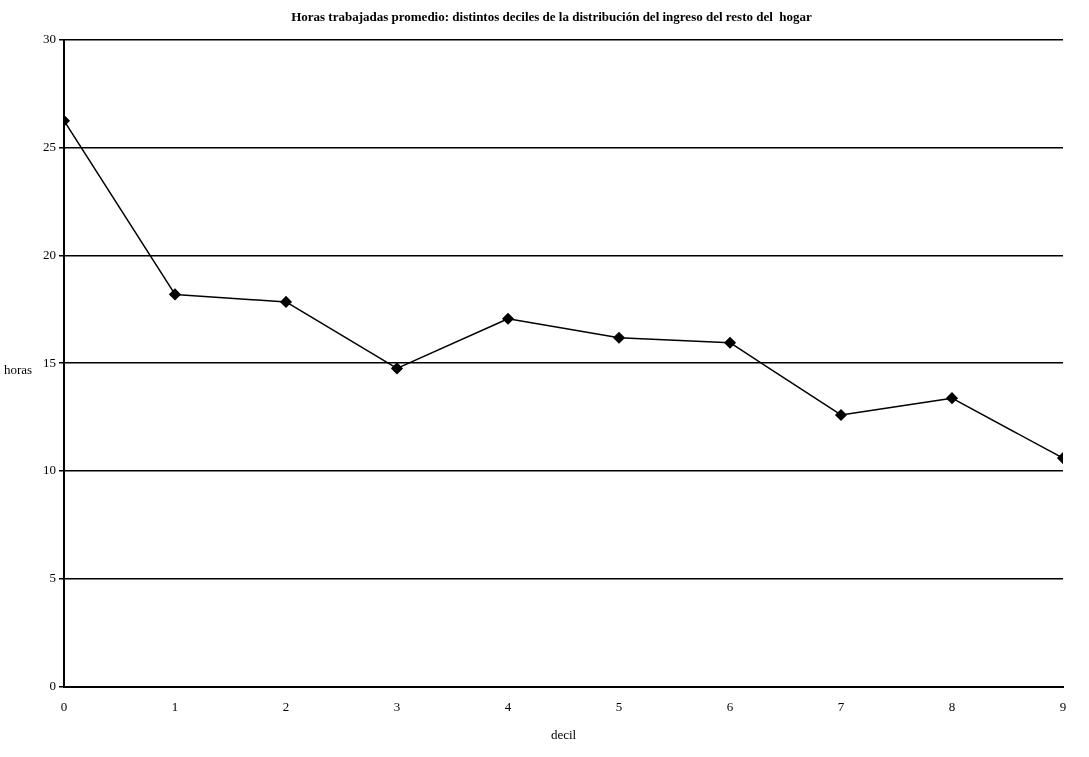  What do you see at coordinates (49, 362) in the screenshot?
I see `y-tick-label: 15` at bounding box center [49, 362].